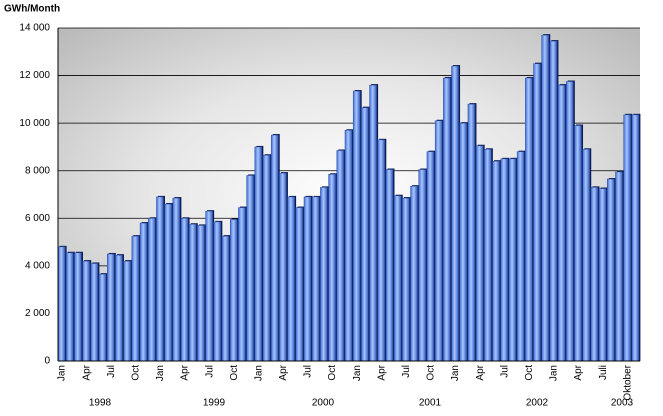  Describe the element at coordinates (37, 170) in the screenshot. I see `y-tick-label: 8 000` at that location.